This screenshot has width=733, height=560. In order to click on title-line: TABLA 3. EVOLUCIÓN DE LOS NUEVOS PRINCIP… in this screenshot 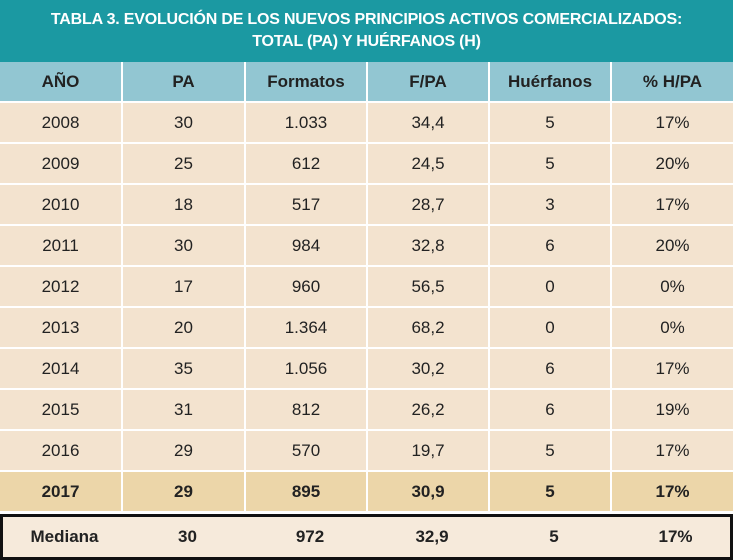, I will do `click(366, 19)`.